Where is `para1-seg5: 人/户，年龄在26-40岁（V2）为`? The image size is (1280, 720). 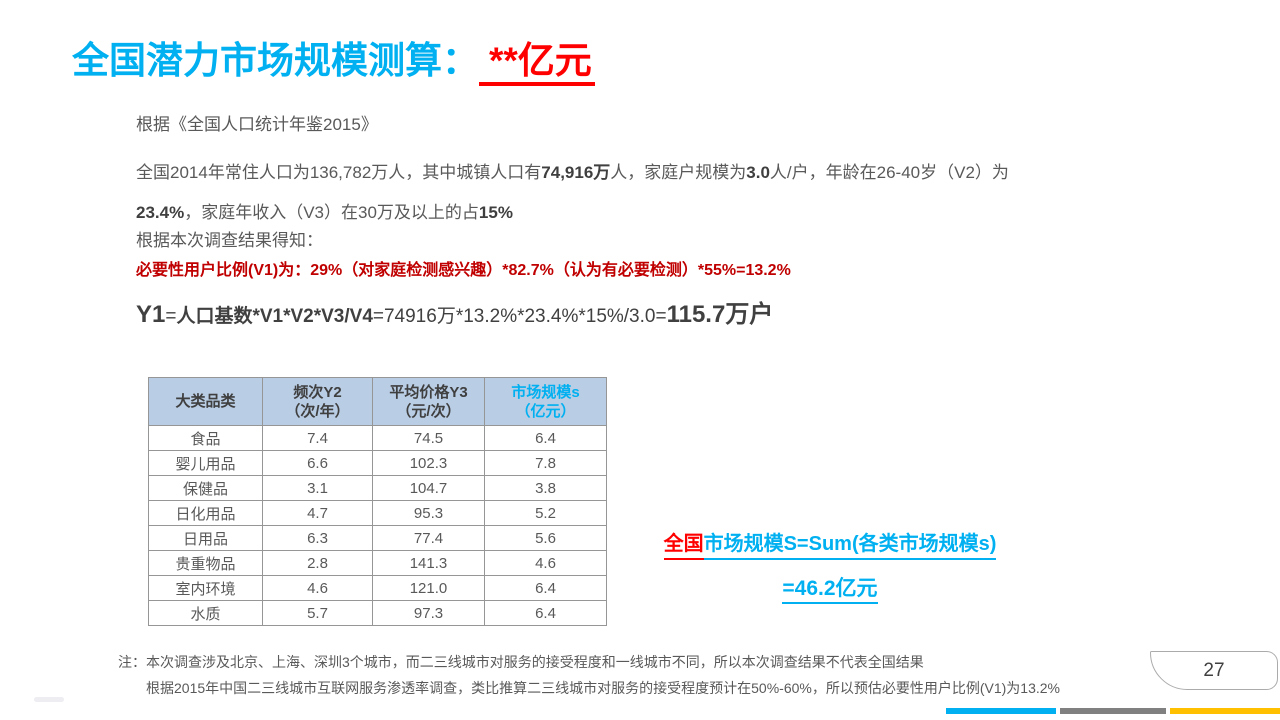 para1-seg5: 人/户，年龄在26-40岁（V2）为 is located at coordinates (889, 172).